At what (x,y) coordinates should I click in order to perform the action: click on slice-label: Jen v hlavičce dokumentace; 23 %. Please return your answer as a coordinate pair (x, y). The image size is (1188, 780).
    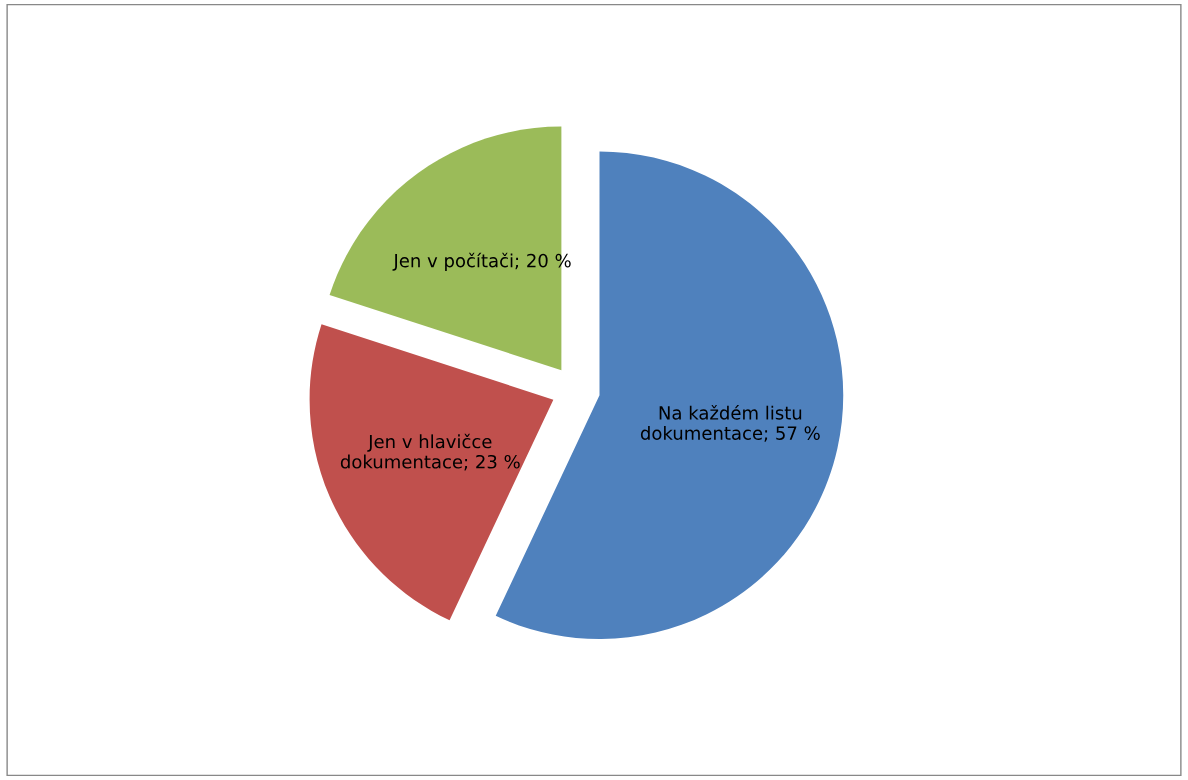
    Looking at the image, I should click on (430, 452).